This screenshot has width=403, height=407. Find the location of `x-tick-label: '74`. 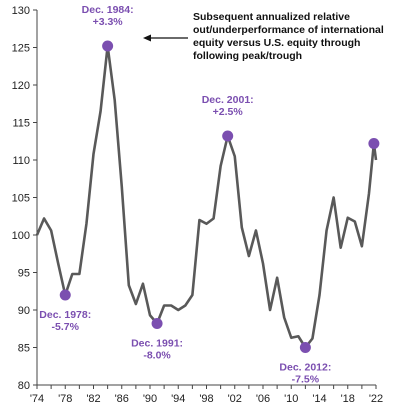

x-tick-label: '74 is located at coordinates (37, 399).